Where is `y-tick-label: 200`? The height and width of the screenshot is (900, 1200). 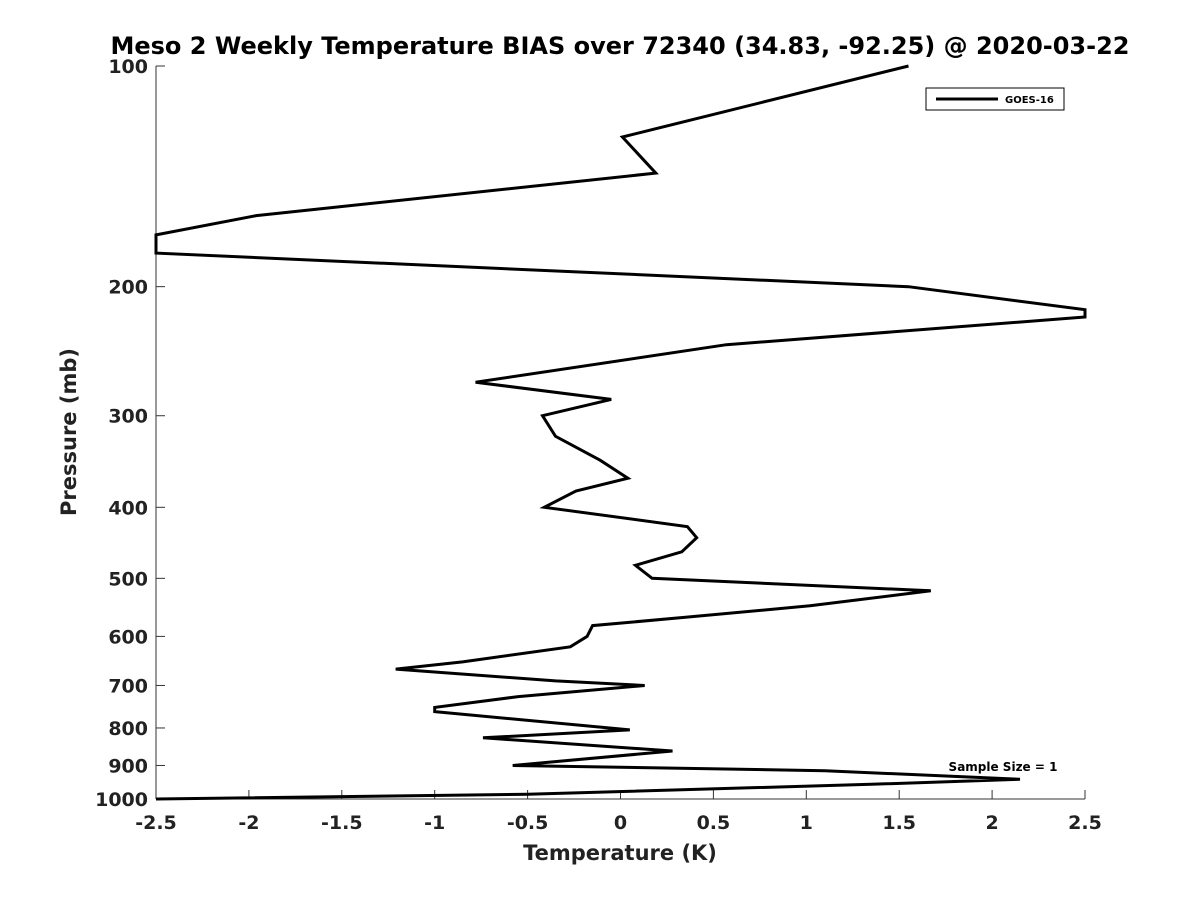 y-tick-label: 200 is located at coordinates (128, 288).